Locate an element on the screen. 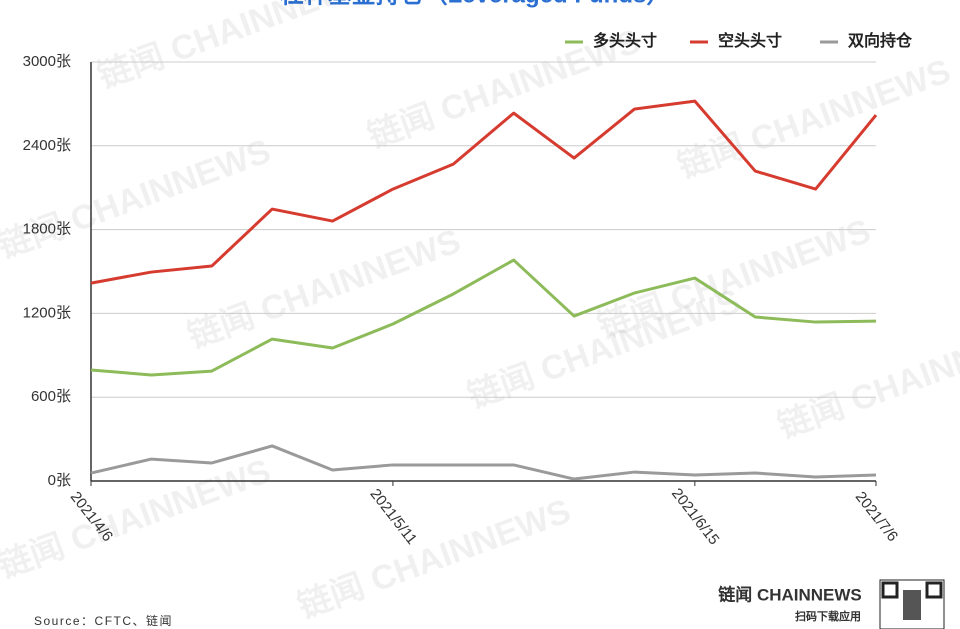 This screenshot has height=629, width=960. y-tick-label: 3000张 is located at coordinates (47, 61).